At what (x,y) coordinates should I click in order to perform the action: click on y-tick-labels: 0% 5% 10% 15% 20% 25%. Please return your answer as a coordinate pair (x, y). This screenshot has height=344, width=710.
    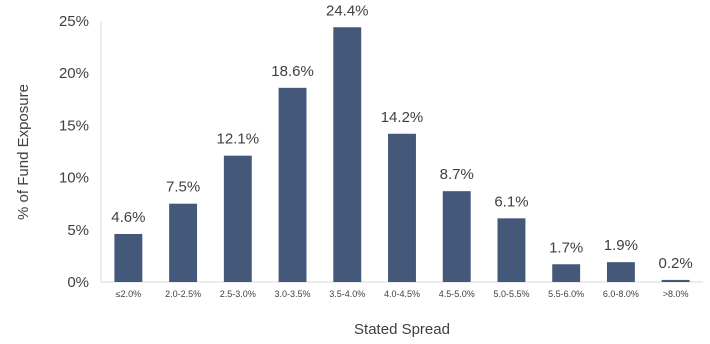
    Looking at the image, I should click on (74, 152).